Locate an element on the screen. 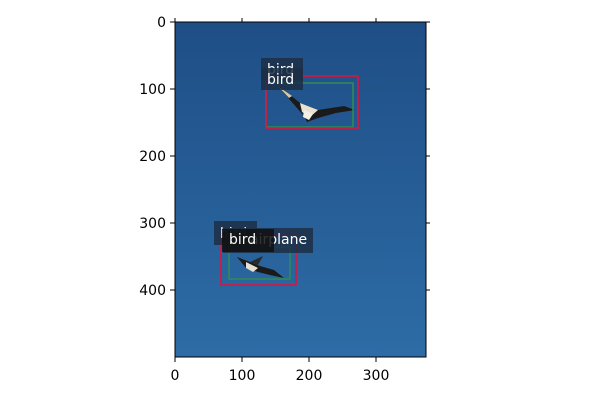 Image resolution: width=600 pixels, height=400 pixels. y-tick-200: 200 is located at coordinates (152, 157).